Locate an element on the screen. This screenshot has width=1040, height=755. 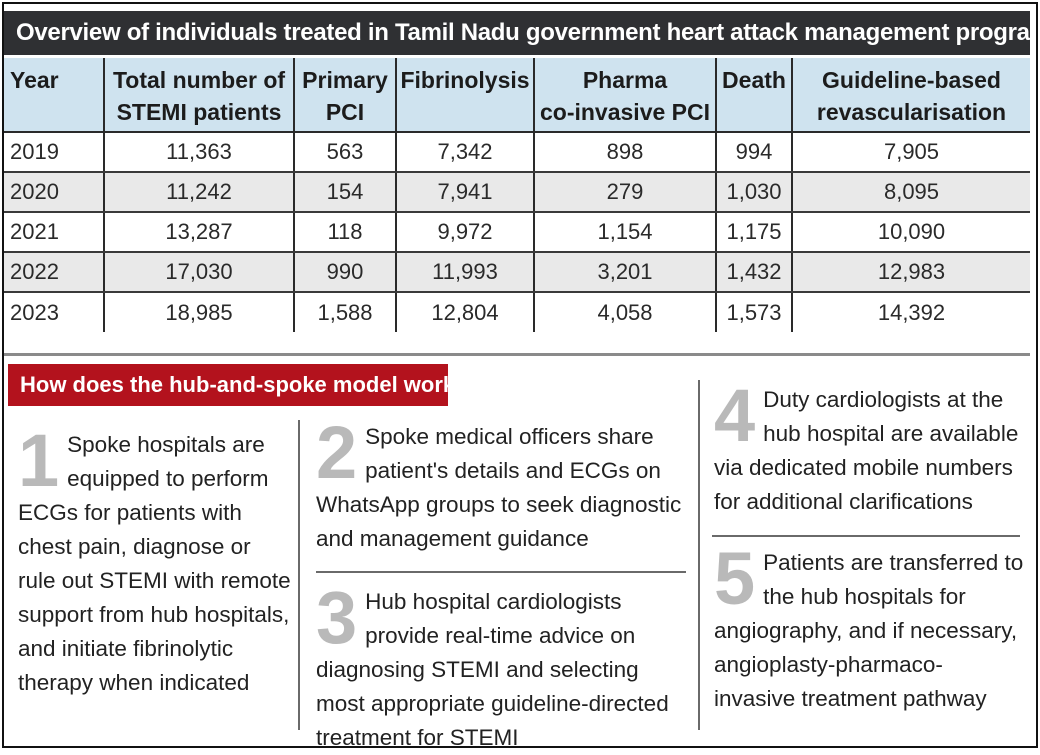
cell-year: 2021 is located at coordinates (54, 232).